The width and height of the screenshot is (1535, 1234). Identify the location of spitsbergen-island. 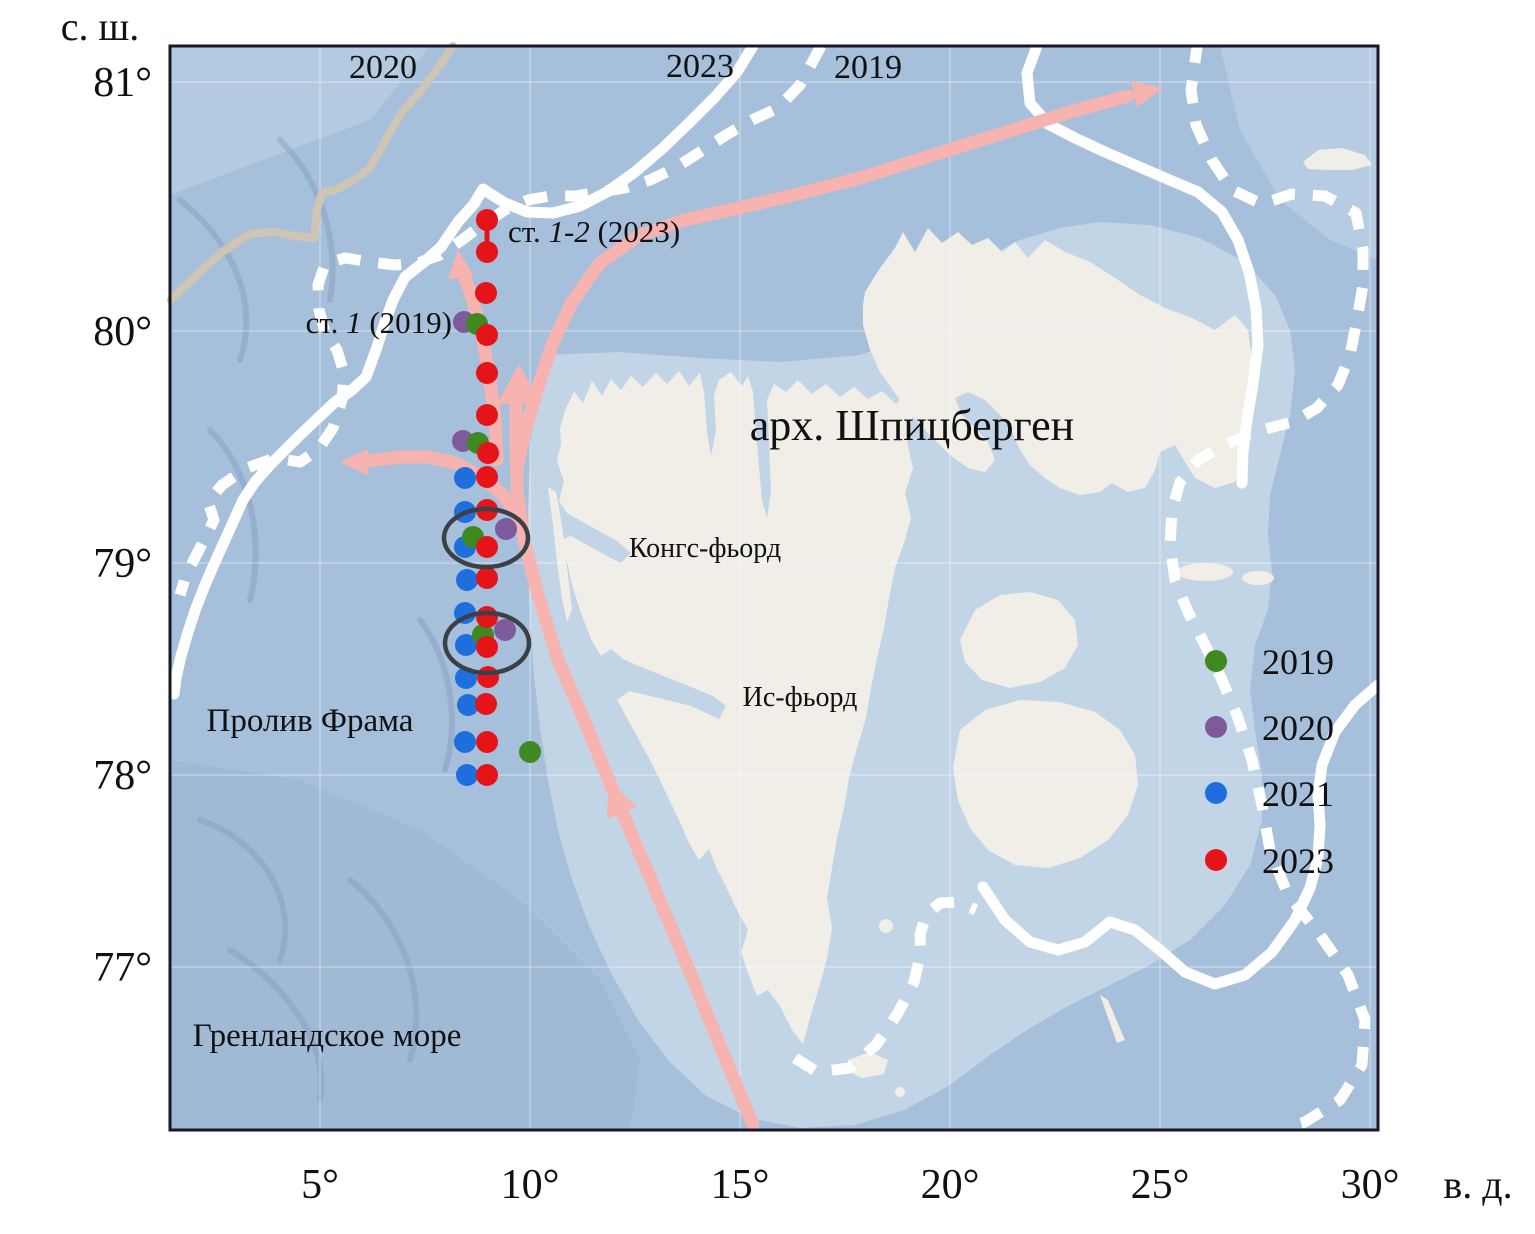
(735, 707).